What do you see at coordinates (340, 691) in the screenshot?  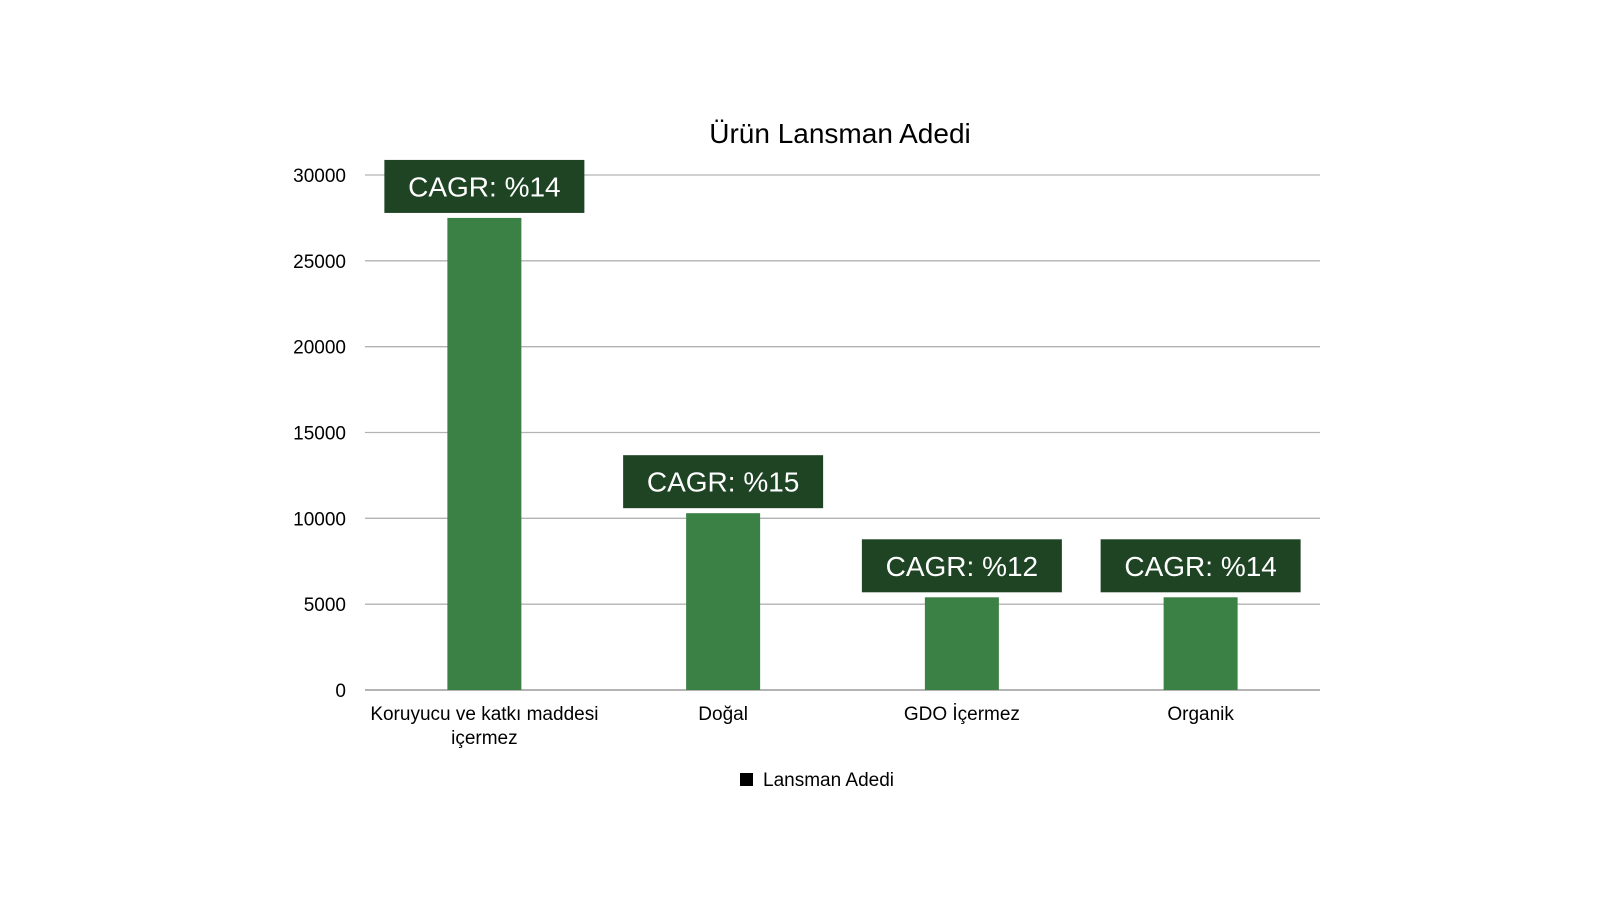 I see `y-tick-label: 0` at bounding box center [340, 691].